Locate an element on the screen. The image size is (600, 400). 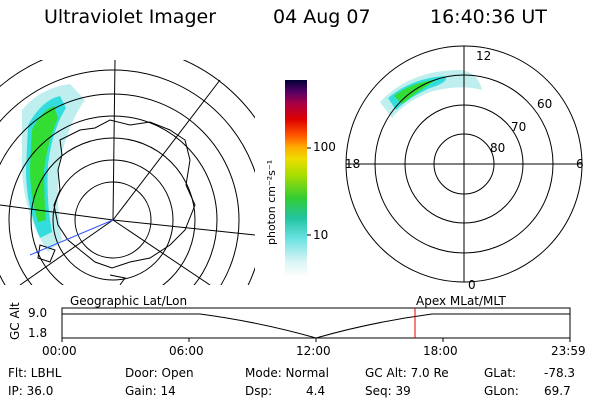
mlt-label-0: 0 is located at coordinates (472, 285).